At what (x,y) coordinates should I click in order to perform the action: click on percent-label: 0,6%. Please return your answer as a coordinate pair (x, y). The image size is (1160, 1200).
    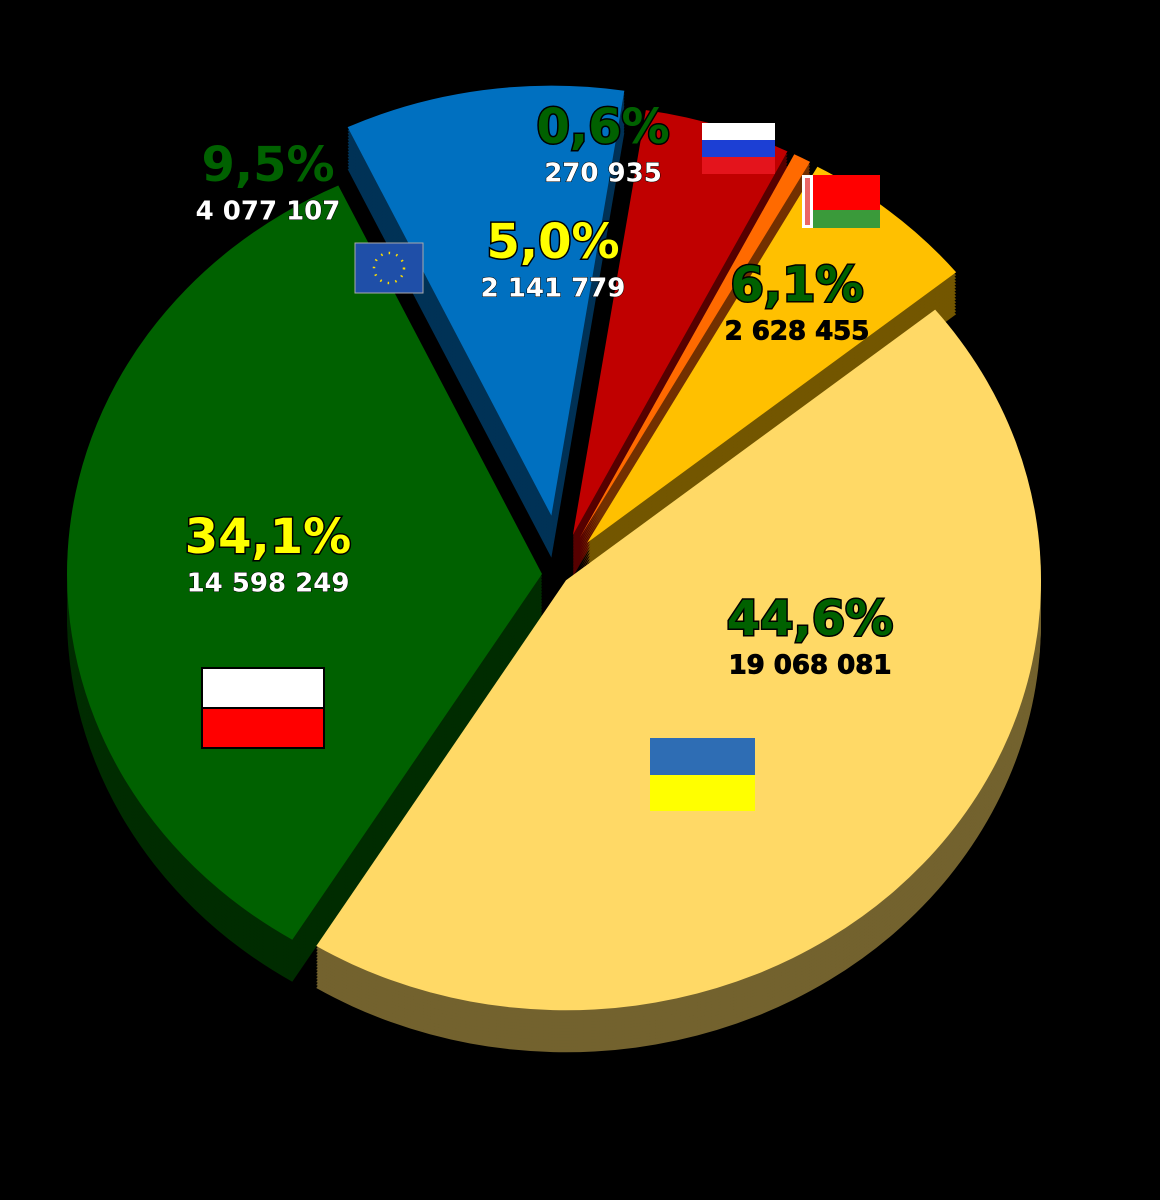
    Looking at the image, I should click on (602, 127).